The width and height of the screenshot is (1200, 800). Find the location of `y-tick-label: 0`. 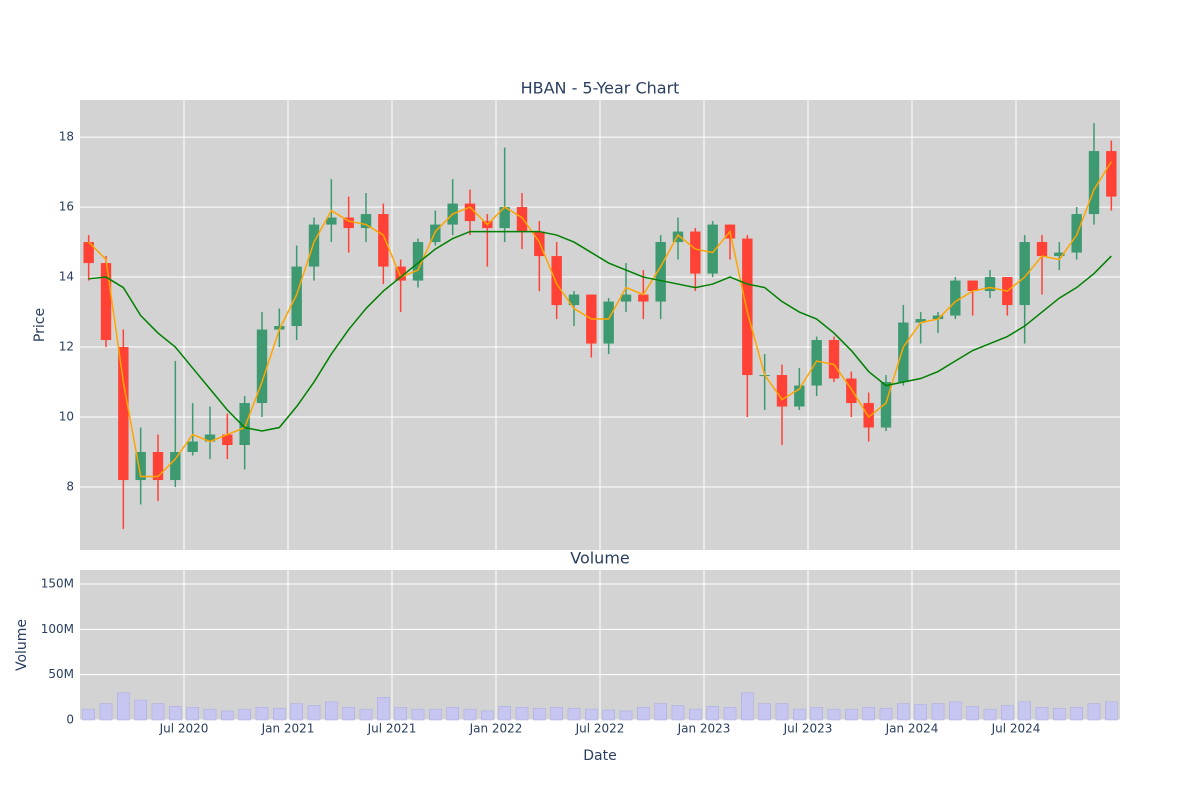

y-tick-label: 0 is located at coordinates (70, 720).